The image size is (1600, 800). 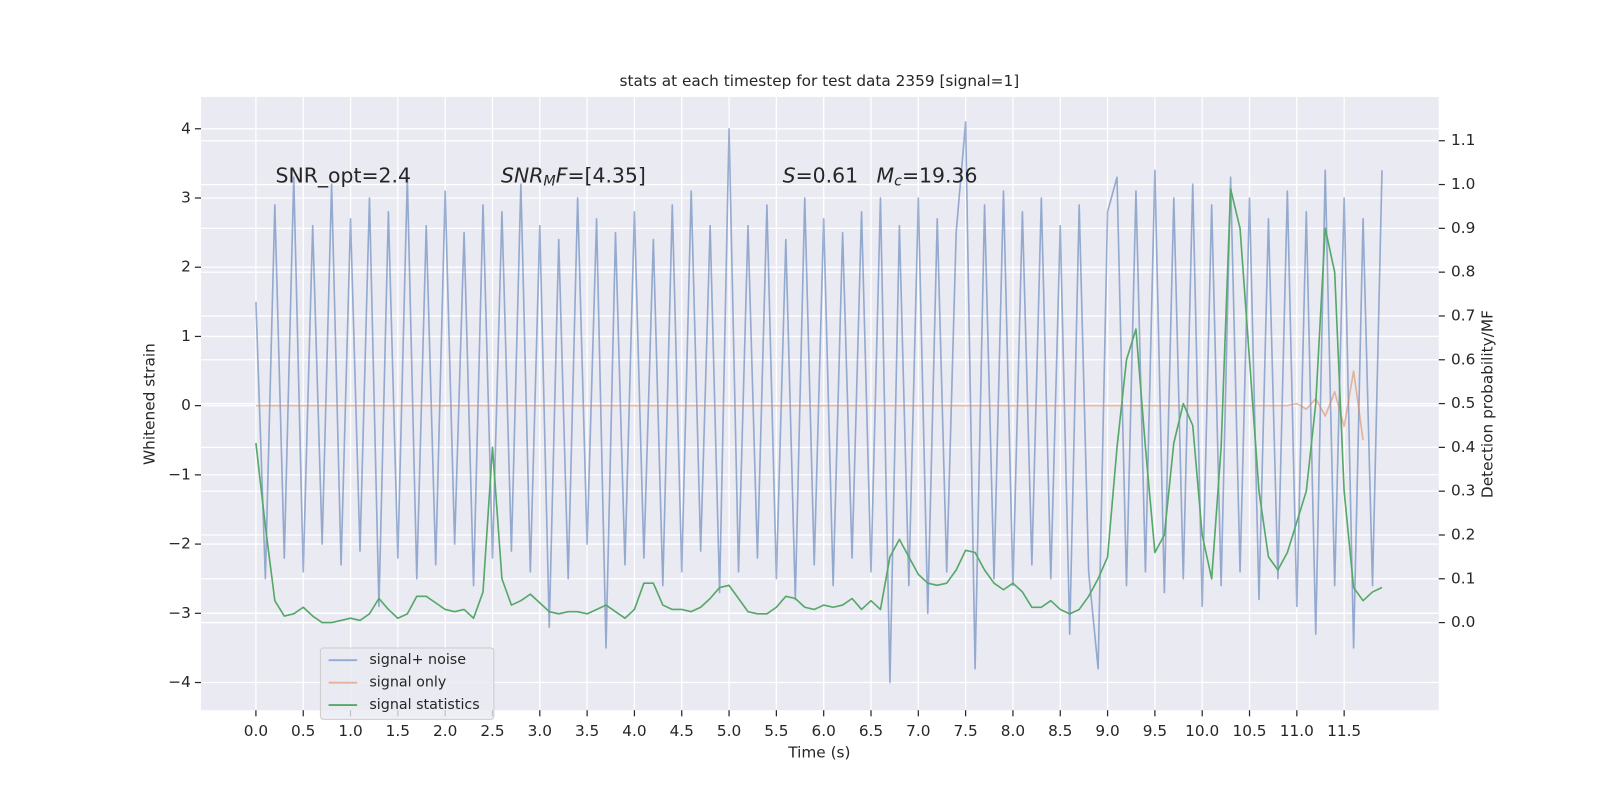 What do you see at coordinates (179, 544) in the screenshot?
I see `y-tick-label: −2` at bounding box center [179, 544].